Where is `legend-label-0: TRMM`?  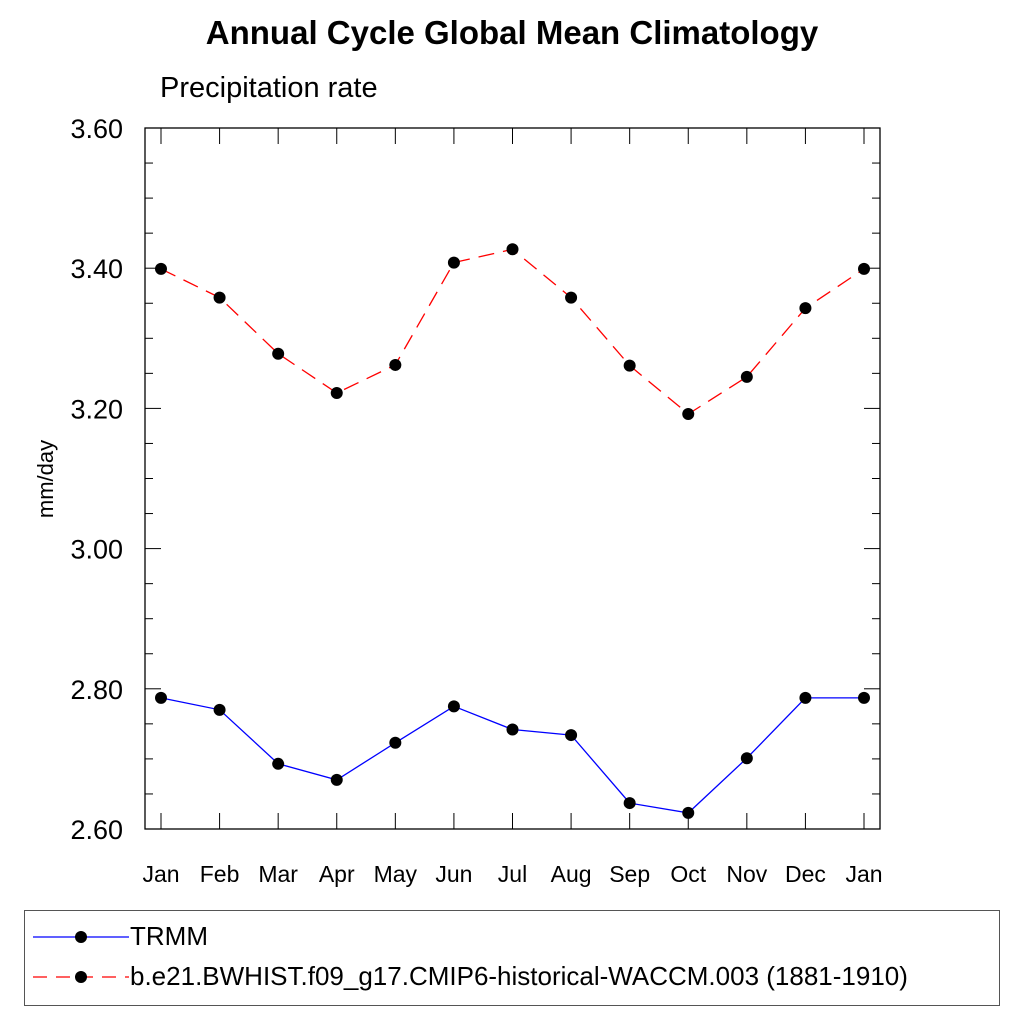
legend-label-0: TRMM is located at coordinates (169, 936).